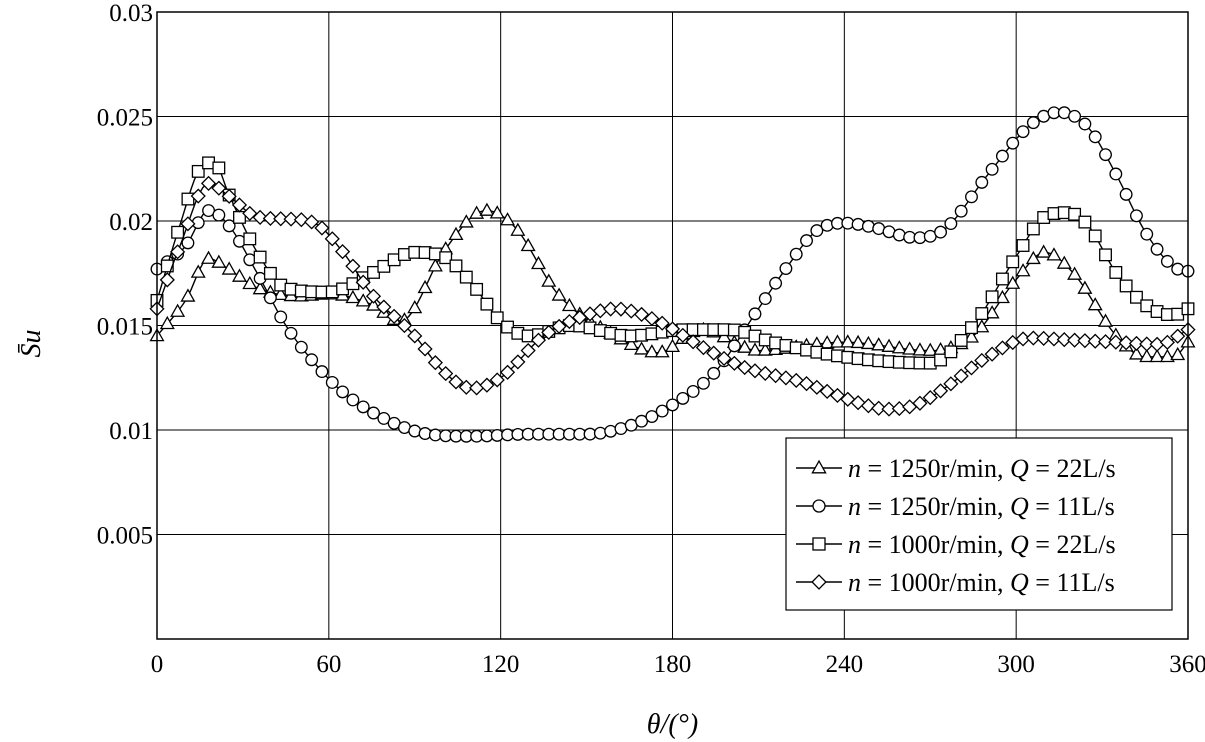 Image resolution: width=1205 pixels, height=742 pixels. What do you see at coordinates (131, 222) in the screenshot?
I see `y-tick-label: 0.02` at bounding box center [131, 222].